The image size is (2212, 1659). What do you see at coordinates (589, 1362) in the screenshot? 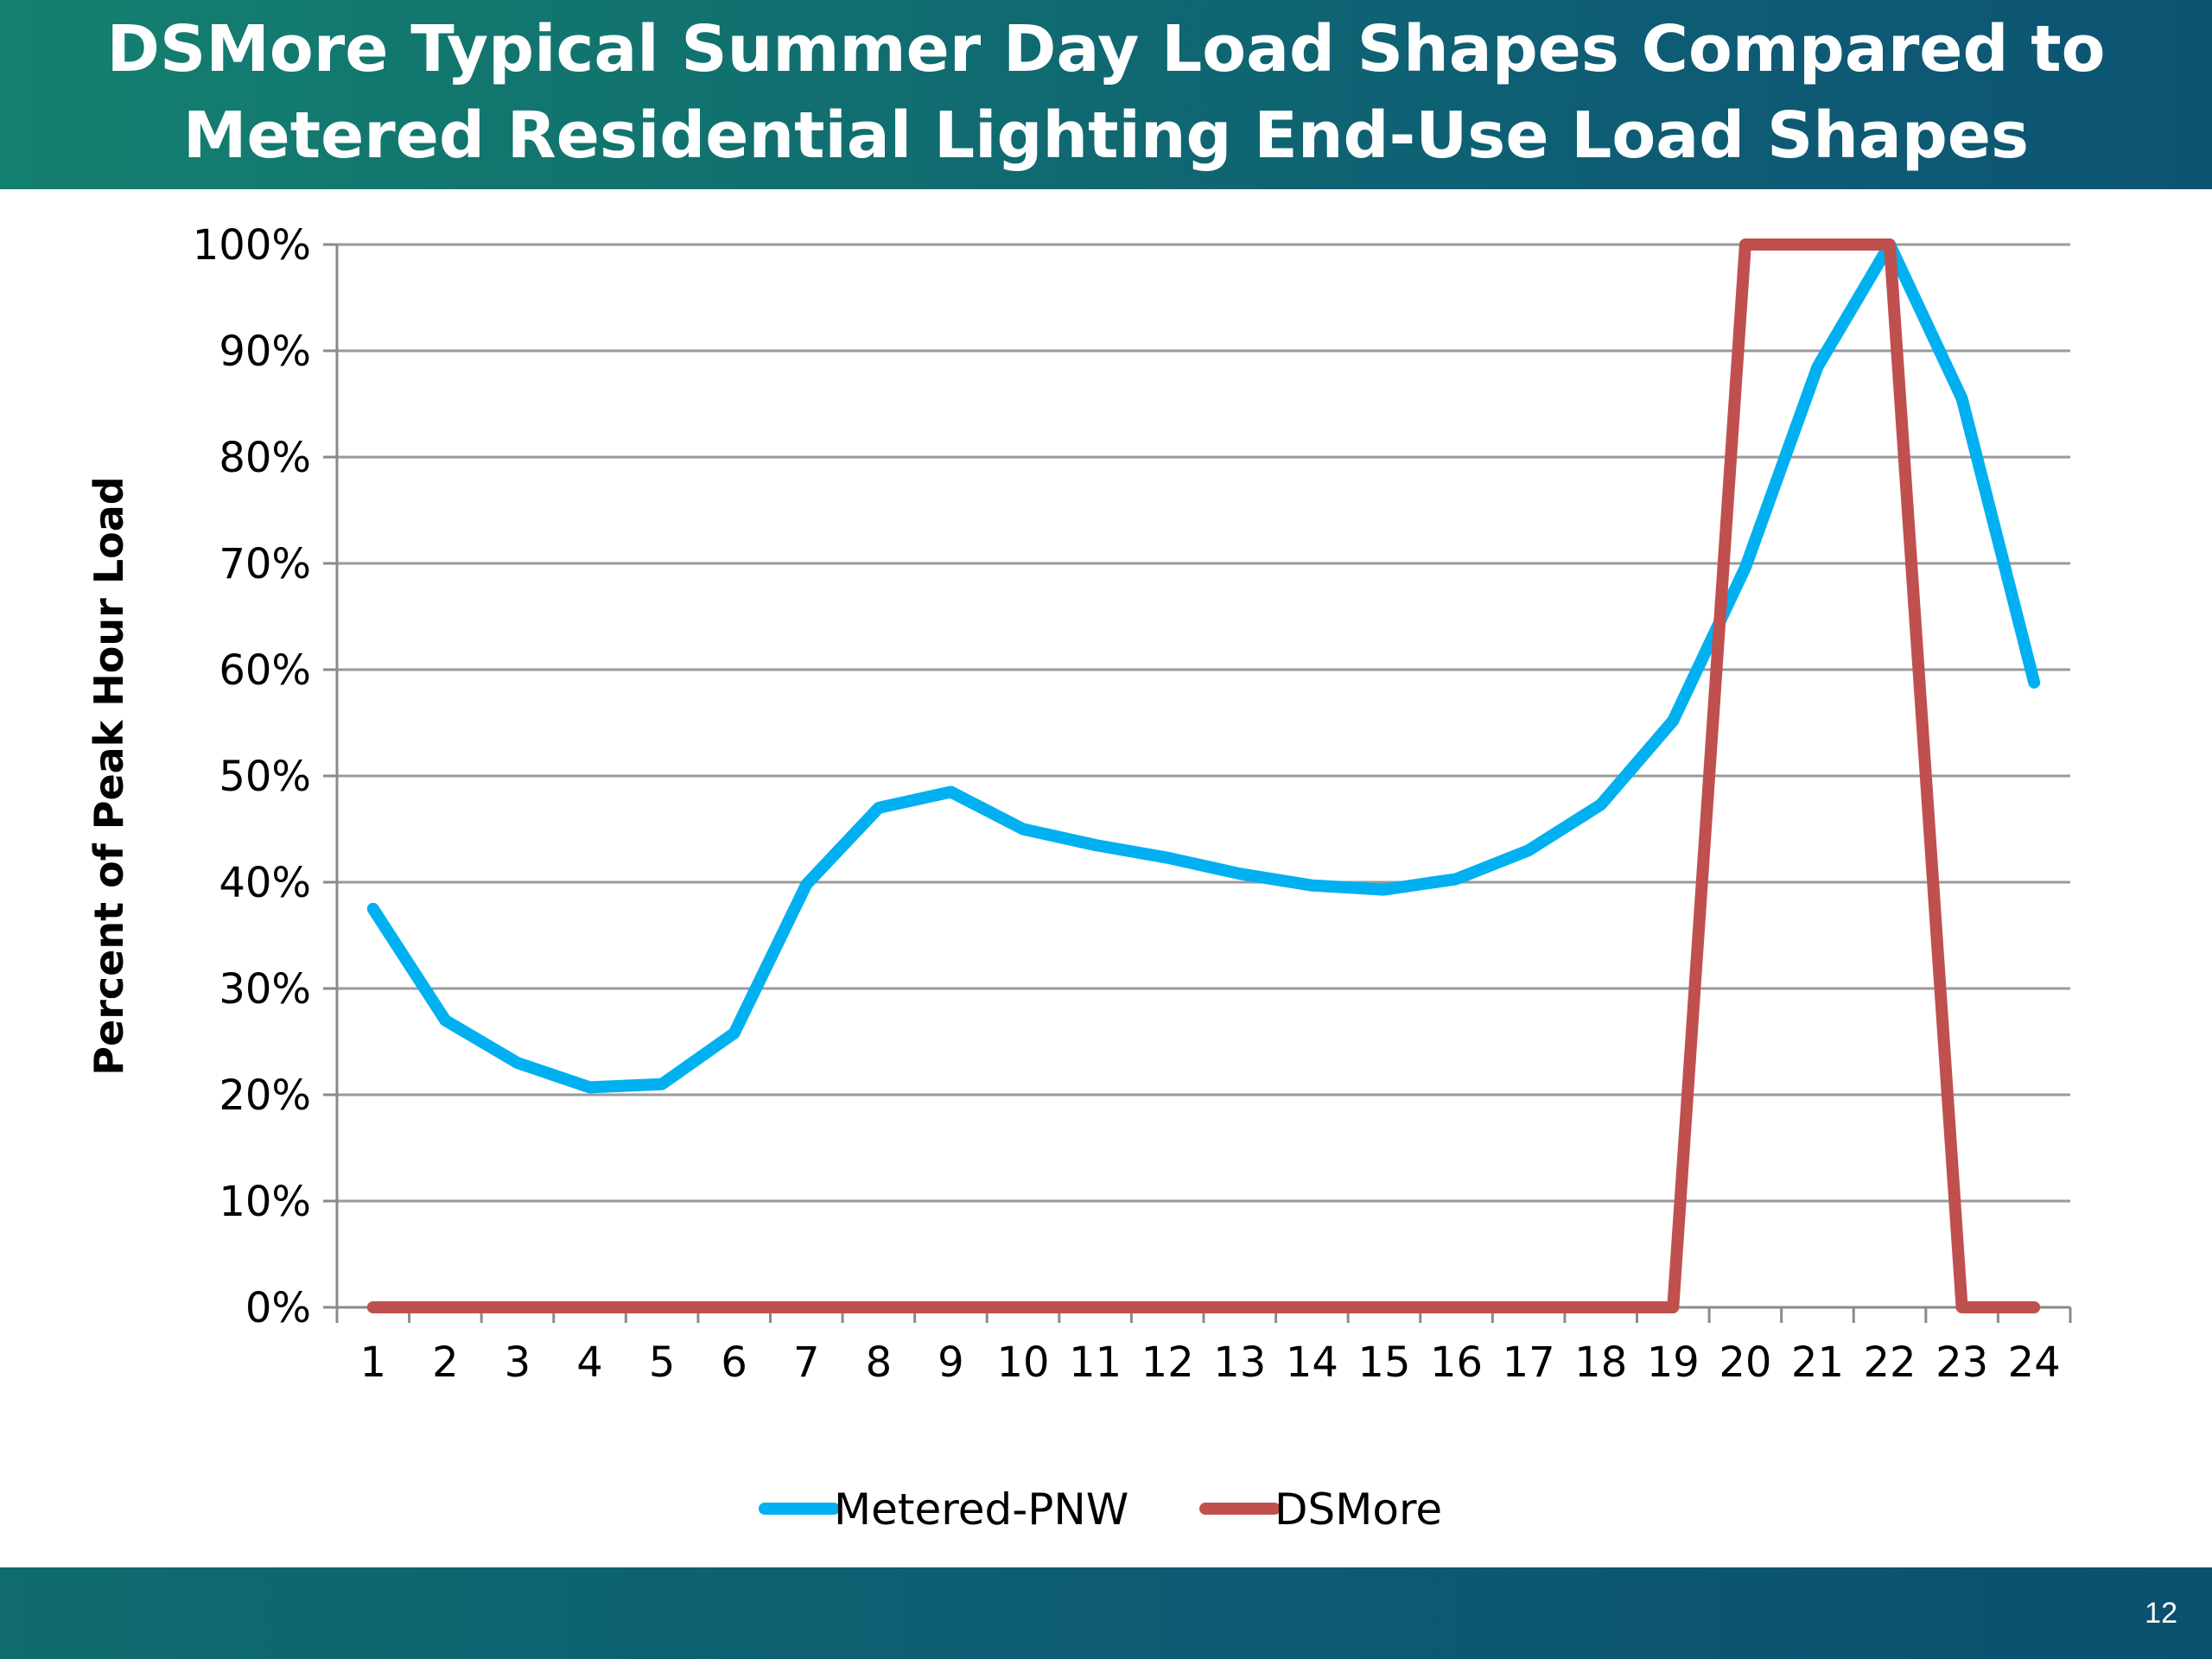
I see `x-tick-label: 4` at bounding box center [589, 1362].